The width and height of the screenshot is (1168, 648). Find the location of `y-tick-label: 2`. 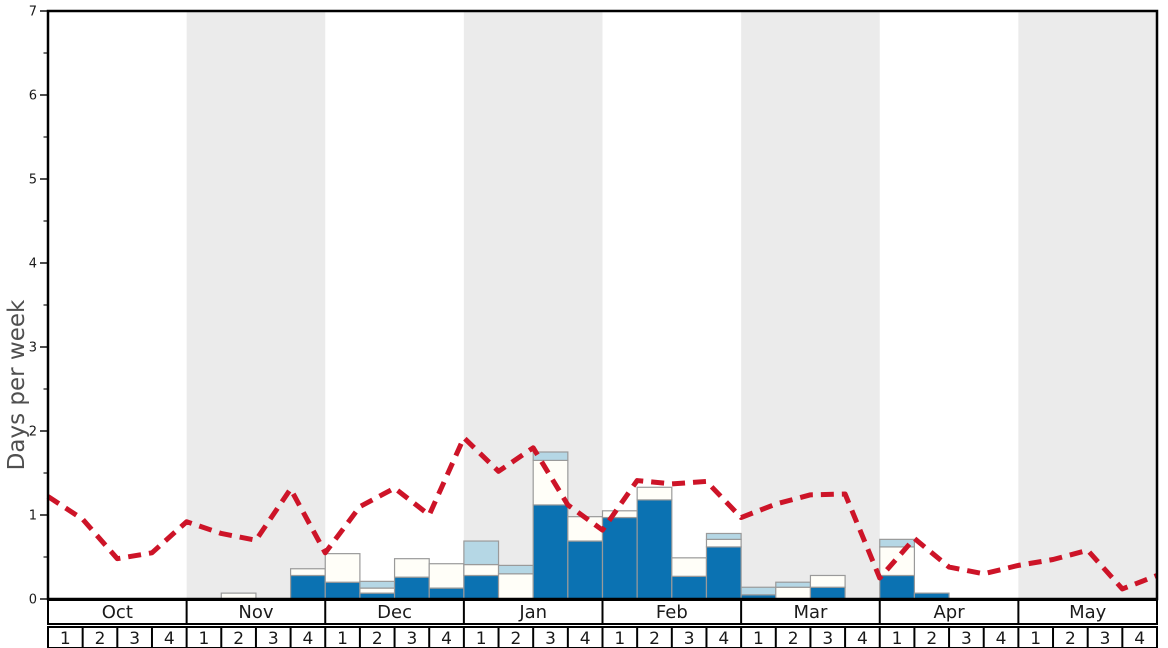

y-tick-label: 2 is located at coordinates (33, 432).